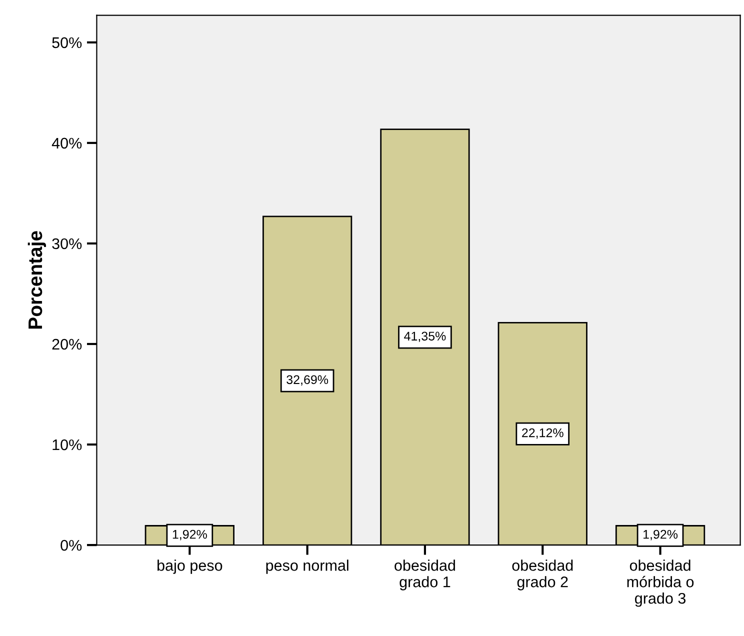 Image resolution: width=744 pixels, height=636 pixels. What do you see at coordinates (190, 567) in the screenshot?
I see `x-tick-label: bajo peso` at bounding box center [190, 567].